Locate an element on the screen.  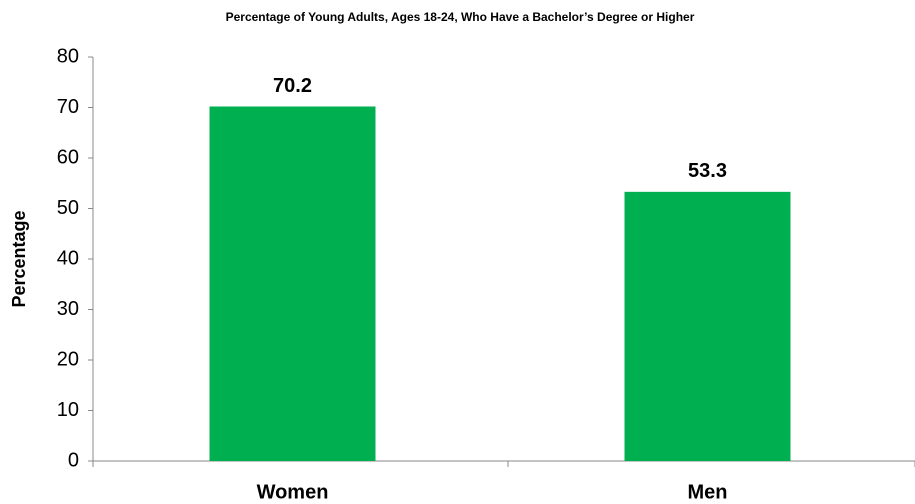
y-tick-label: 40 is located at coordinates (68, 258).